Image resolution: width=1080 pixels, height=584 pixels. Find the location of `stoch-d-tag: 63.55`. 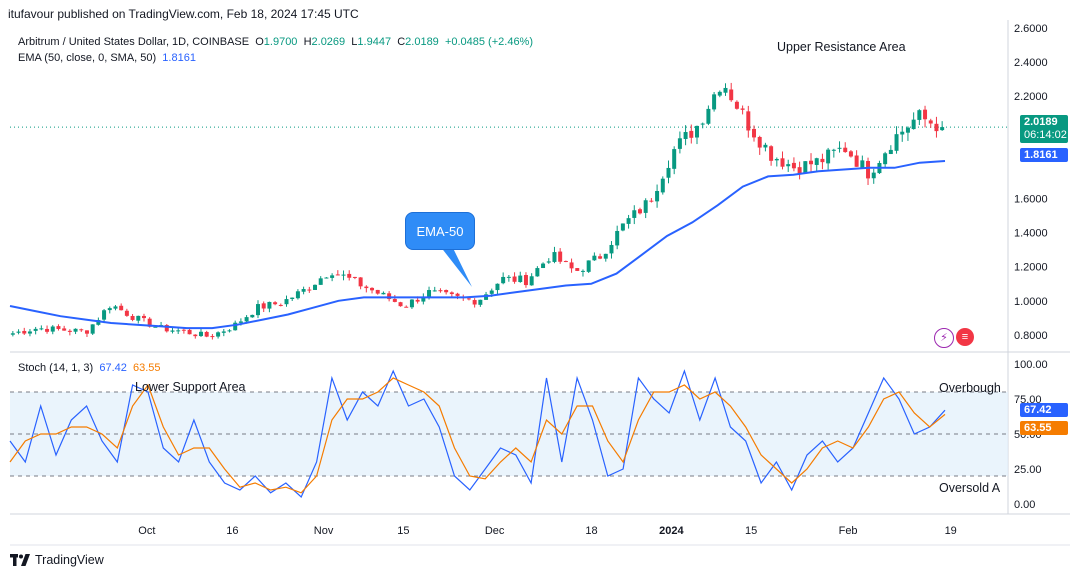

stoch-d-tag: 63.55 is located at coordinates (1044, 428).